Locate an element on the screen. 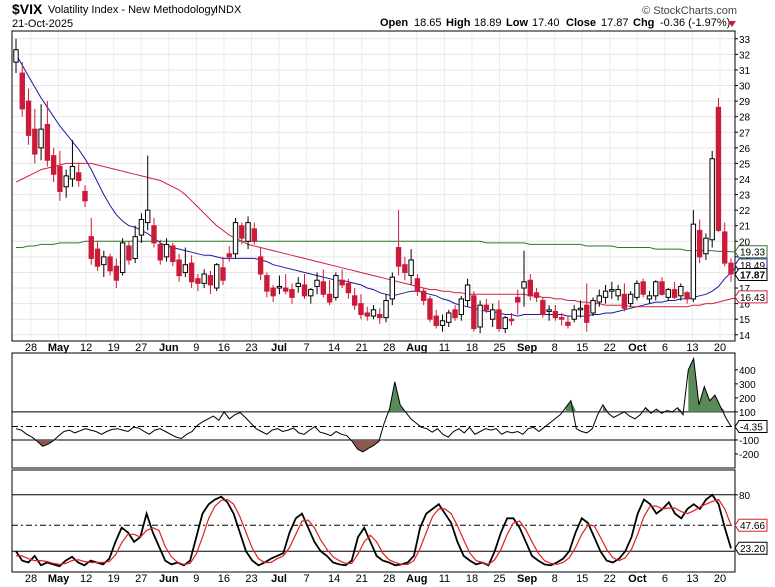 Image resolution: width=775 pixels, height=587 pixels. cci-value-label: -4.35 is located at coordinates (751, 428).